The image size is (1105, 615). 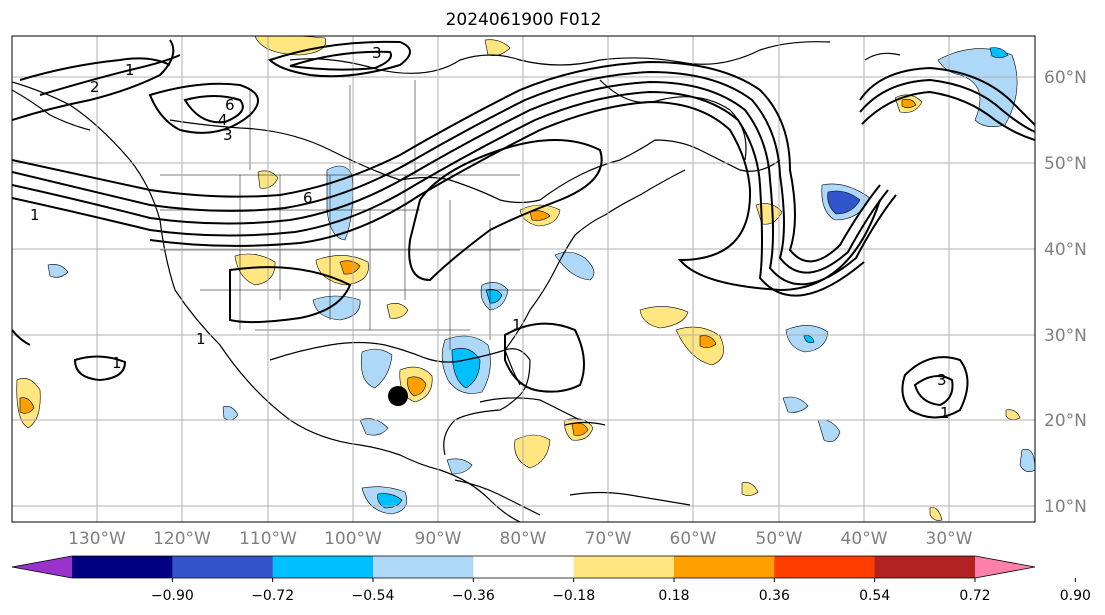 I want to click on colorbar-outline, so click(x=523, y=567).